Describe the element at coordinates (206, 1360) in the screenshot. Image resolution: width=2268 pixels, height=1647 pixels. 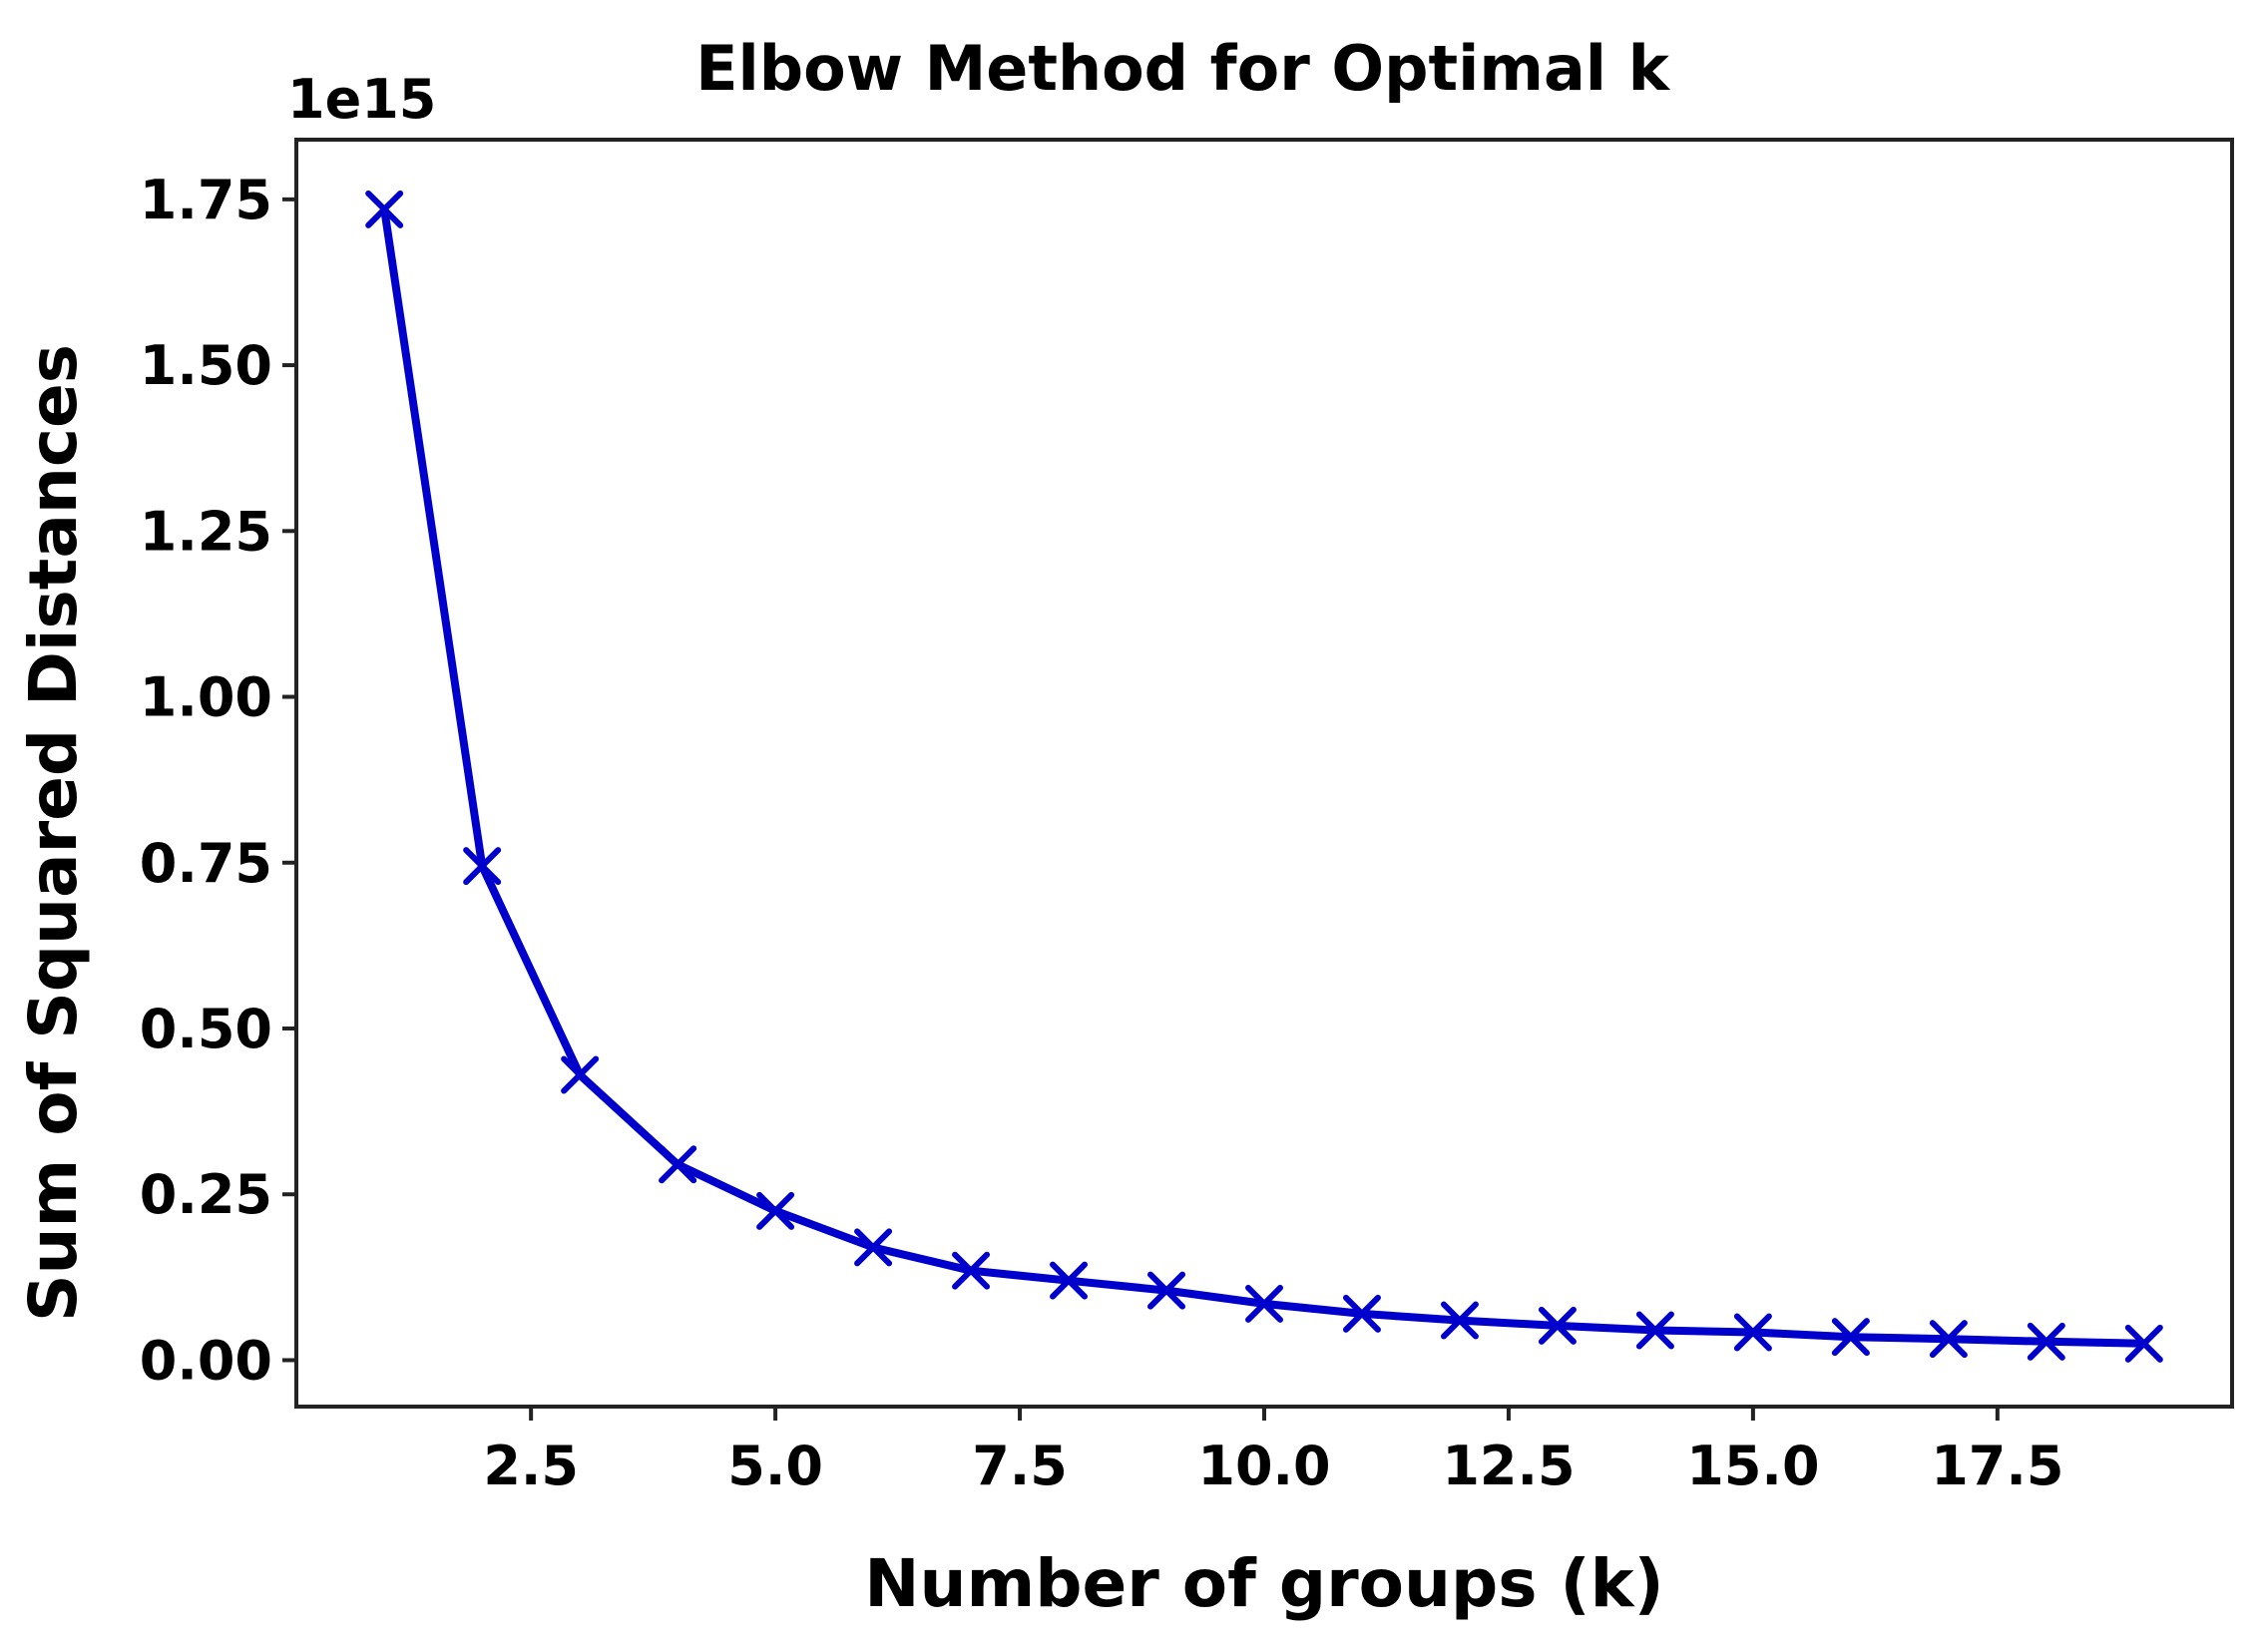
I see `y-tick-label: 0.00` at that location.